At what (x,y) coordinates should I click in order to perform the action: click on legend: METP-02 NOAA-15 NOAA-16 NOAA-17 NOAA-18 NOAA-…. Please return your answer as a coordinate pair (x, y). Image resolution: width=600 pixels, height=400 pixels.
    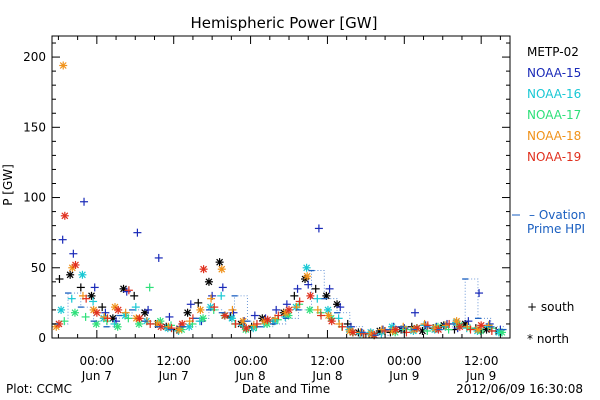
    Looking at the image, I should click on (554, 104).